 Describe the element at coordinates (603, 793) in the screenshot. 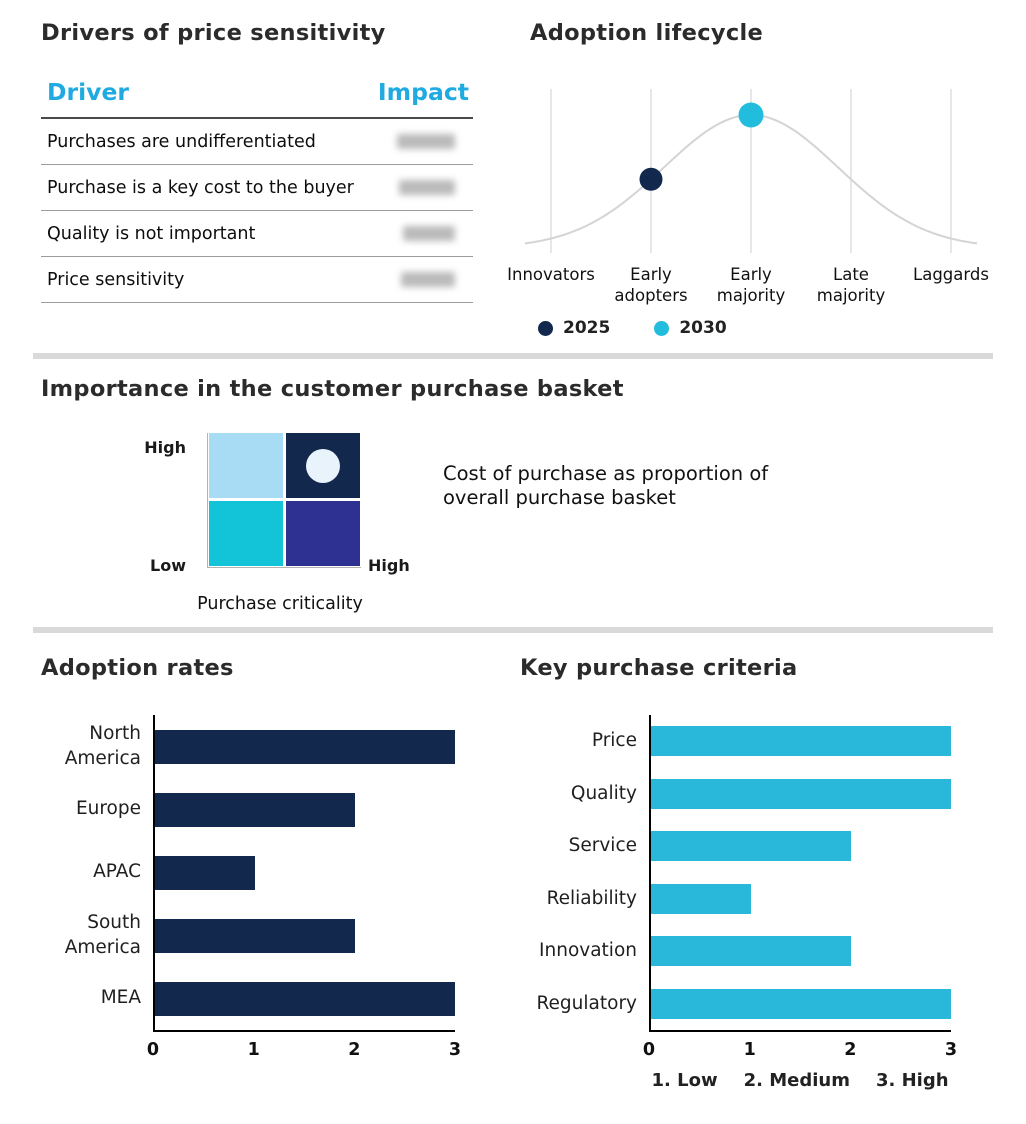

I see `bar-label: Quality` at that location.